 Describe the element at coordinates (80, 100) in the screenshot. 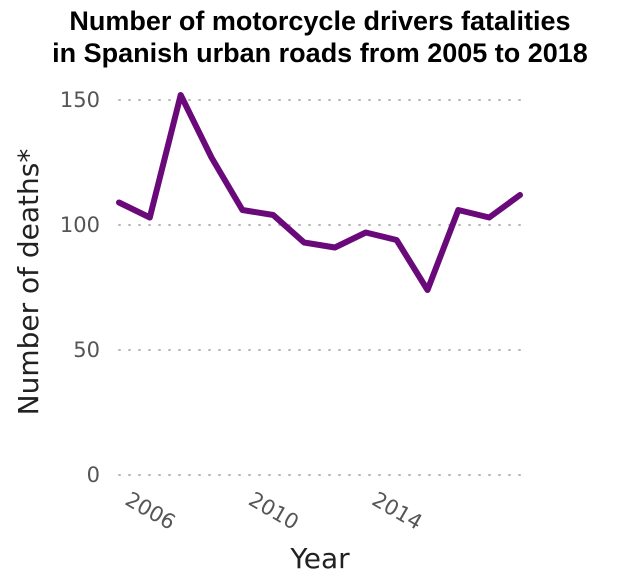

I see `y-tick-label-150: 150` at that location.